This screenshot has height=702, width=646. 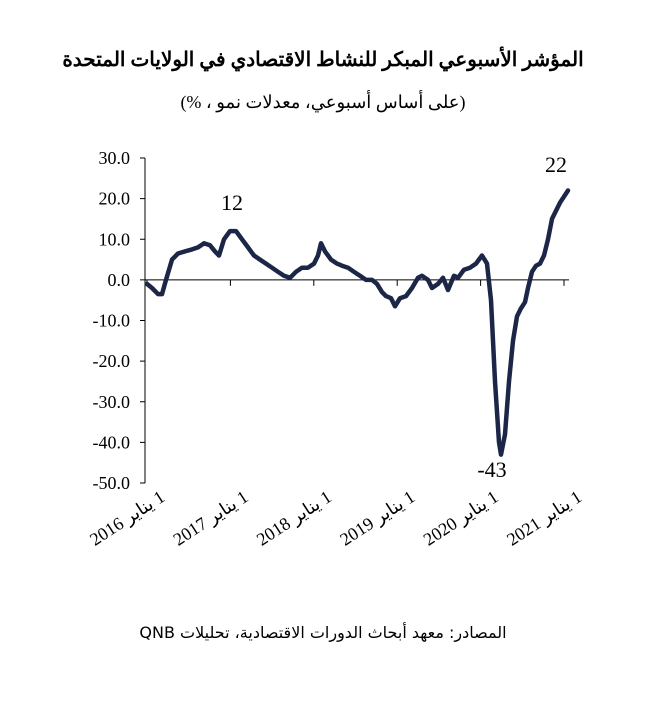 What do you see at coordinates (119, 280) in the screenshot?
I see `y-tick-label: 0.0` at bounding box center [119, 280].